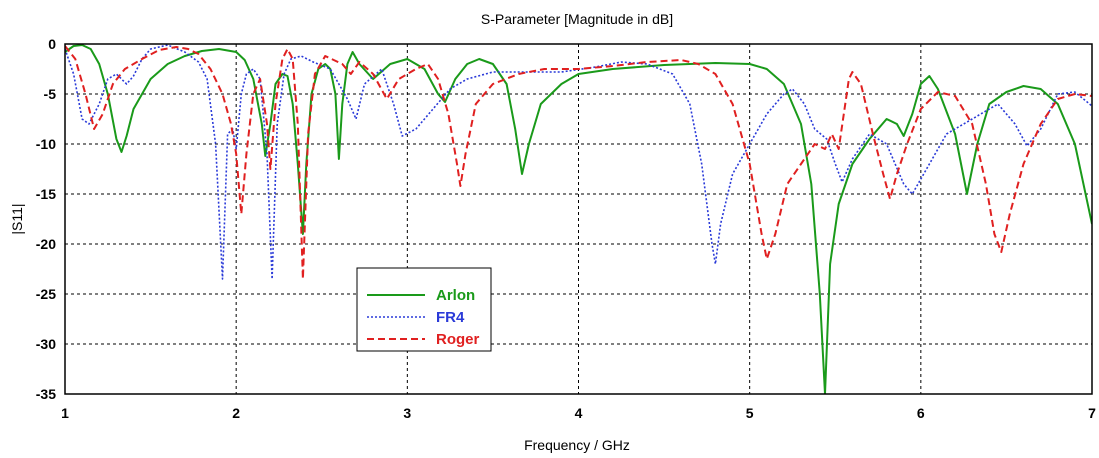  What do you see at coordinates (577, 19) in the screenshot?
I see `chart-title: S-Parameter [Magnitude in dB]` at bounding box center [577, 19].